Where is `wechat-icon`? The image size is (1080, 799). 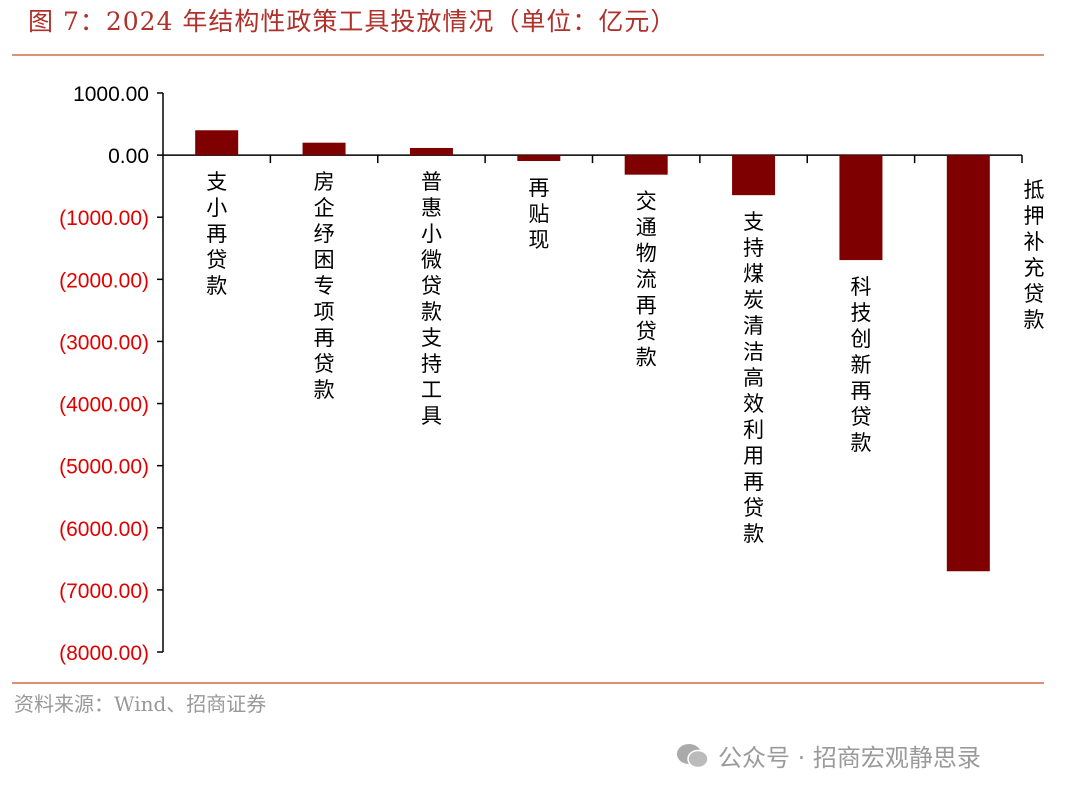
wechat-icon is located at coordinates (693, 755).